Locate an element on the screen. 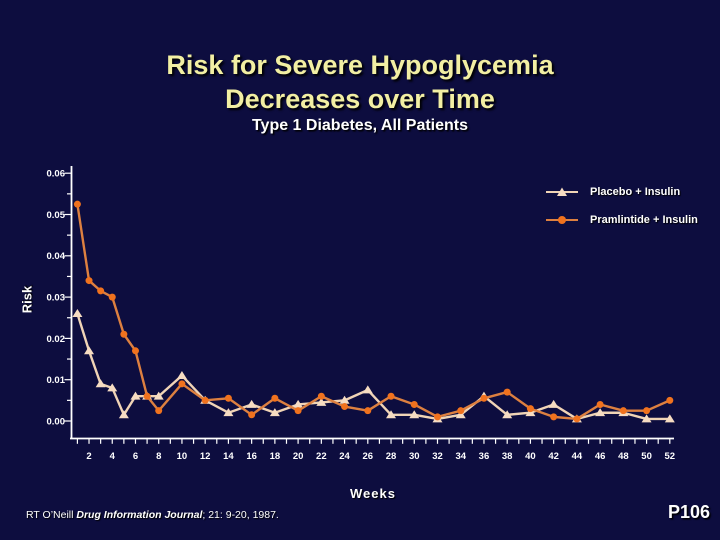 This screenshot has height=540, width=720. svg-text: 0.06 is located at coordinates (56, 174).